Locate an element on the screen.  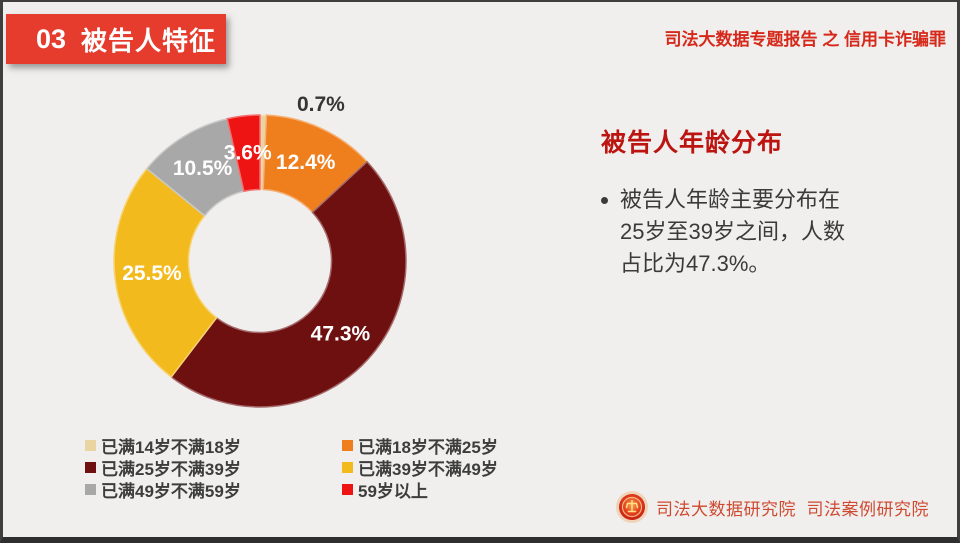
legend-label: 已满14岁不满18岁 is located at coordinates (171, 447).